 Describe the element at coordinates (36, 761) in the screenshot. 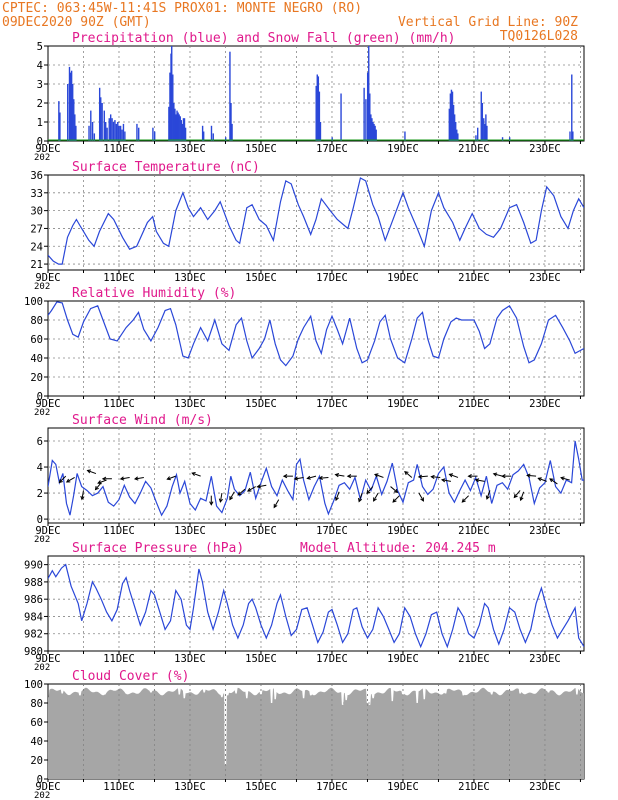

I see `y-tick-label: 20` at that location.